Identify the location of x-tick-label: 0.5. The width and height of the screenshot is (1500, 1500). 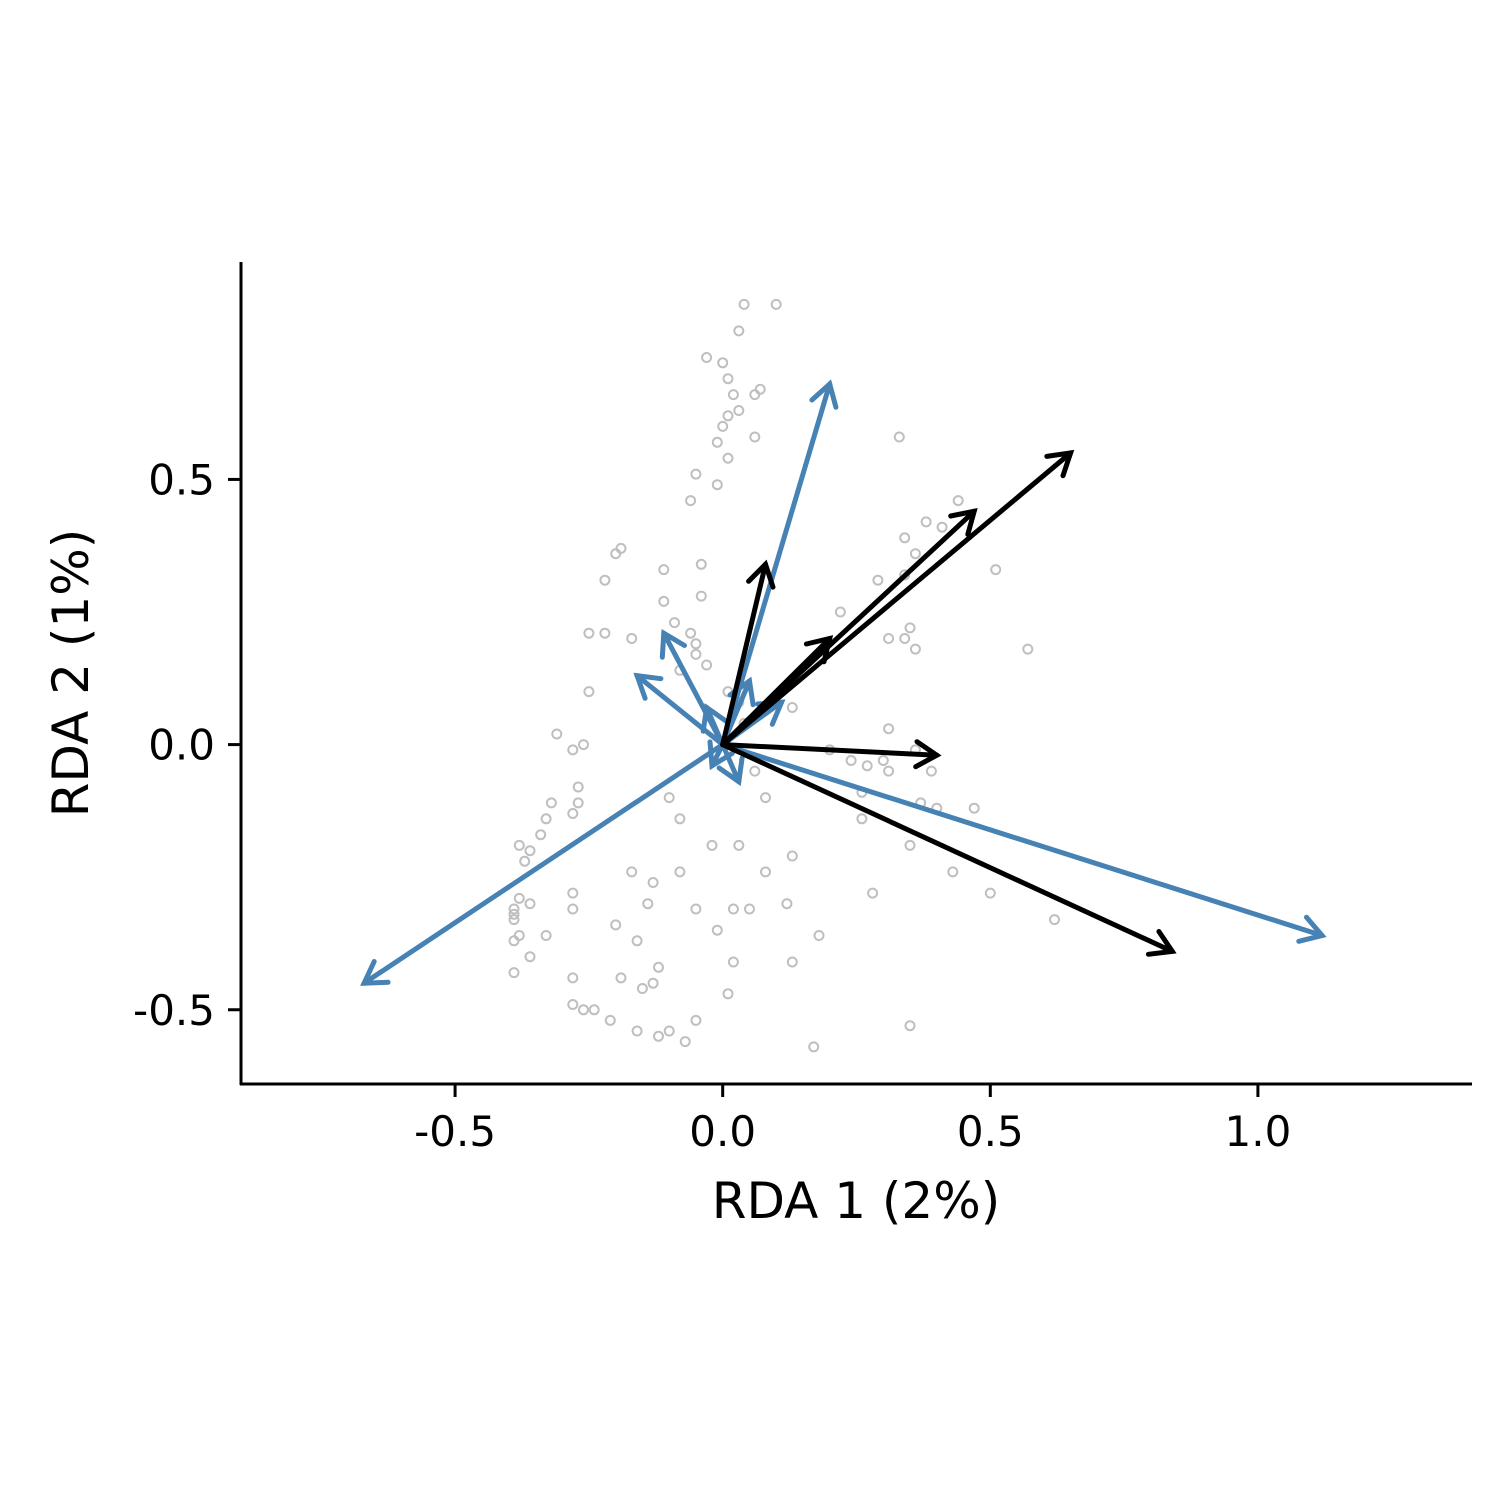
(990, 1131).